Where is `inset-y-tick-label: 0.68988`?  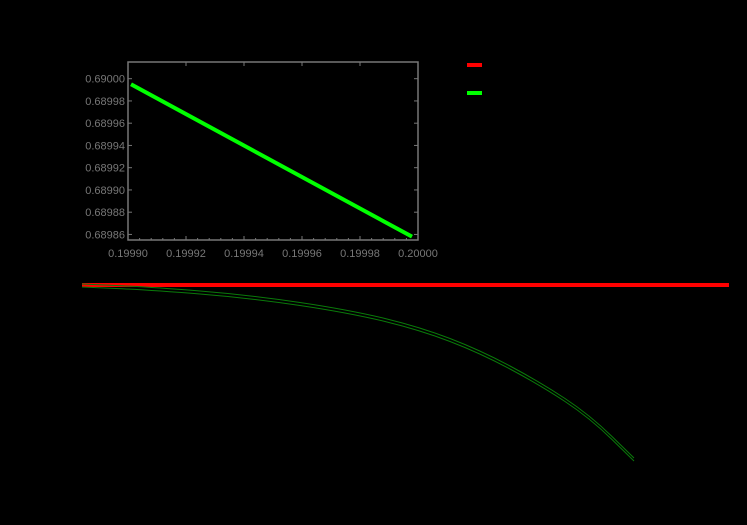 inset-y-tick-label: 0.68988 is located at coordinates (105, 213).